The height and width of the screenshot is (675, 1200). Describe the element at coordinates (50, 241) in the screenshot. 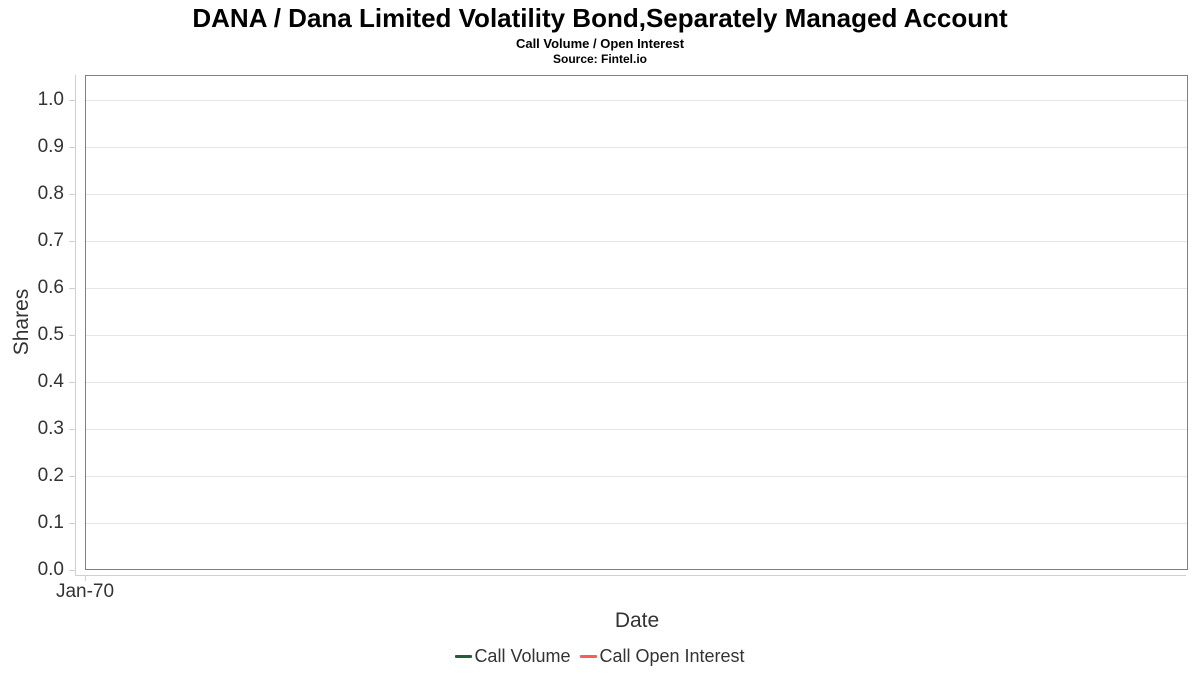

I see `y-tick-label: 0.7` at that location.